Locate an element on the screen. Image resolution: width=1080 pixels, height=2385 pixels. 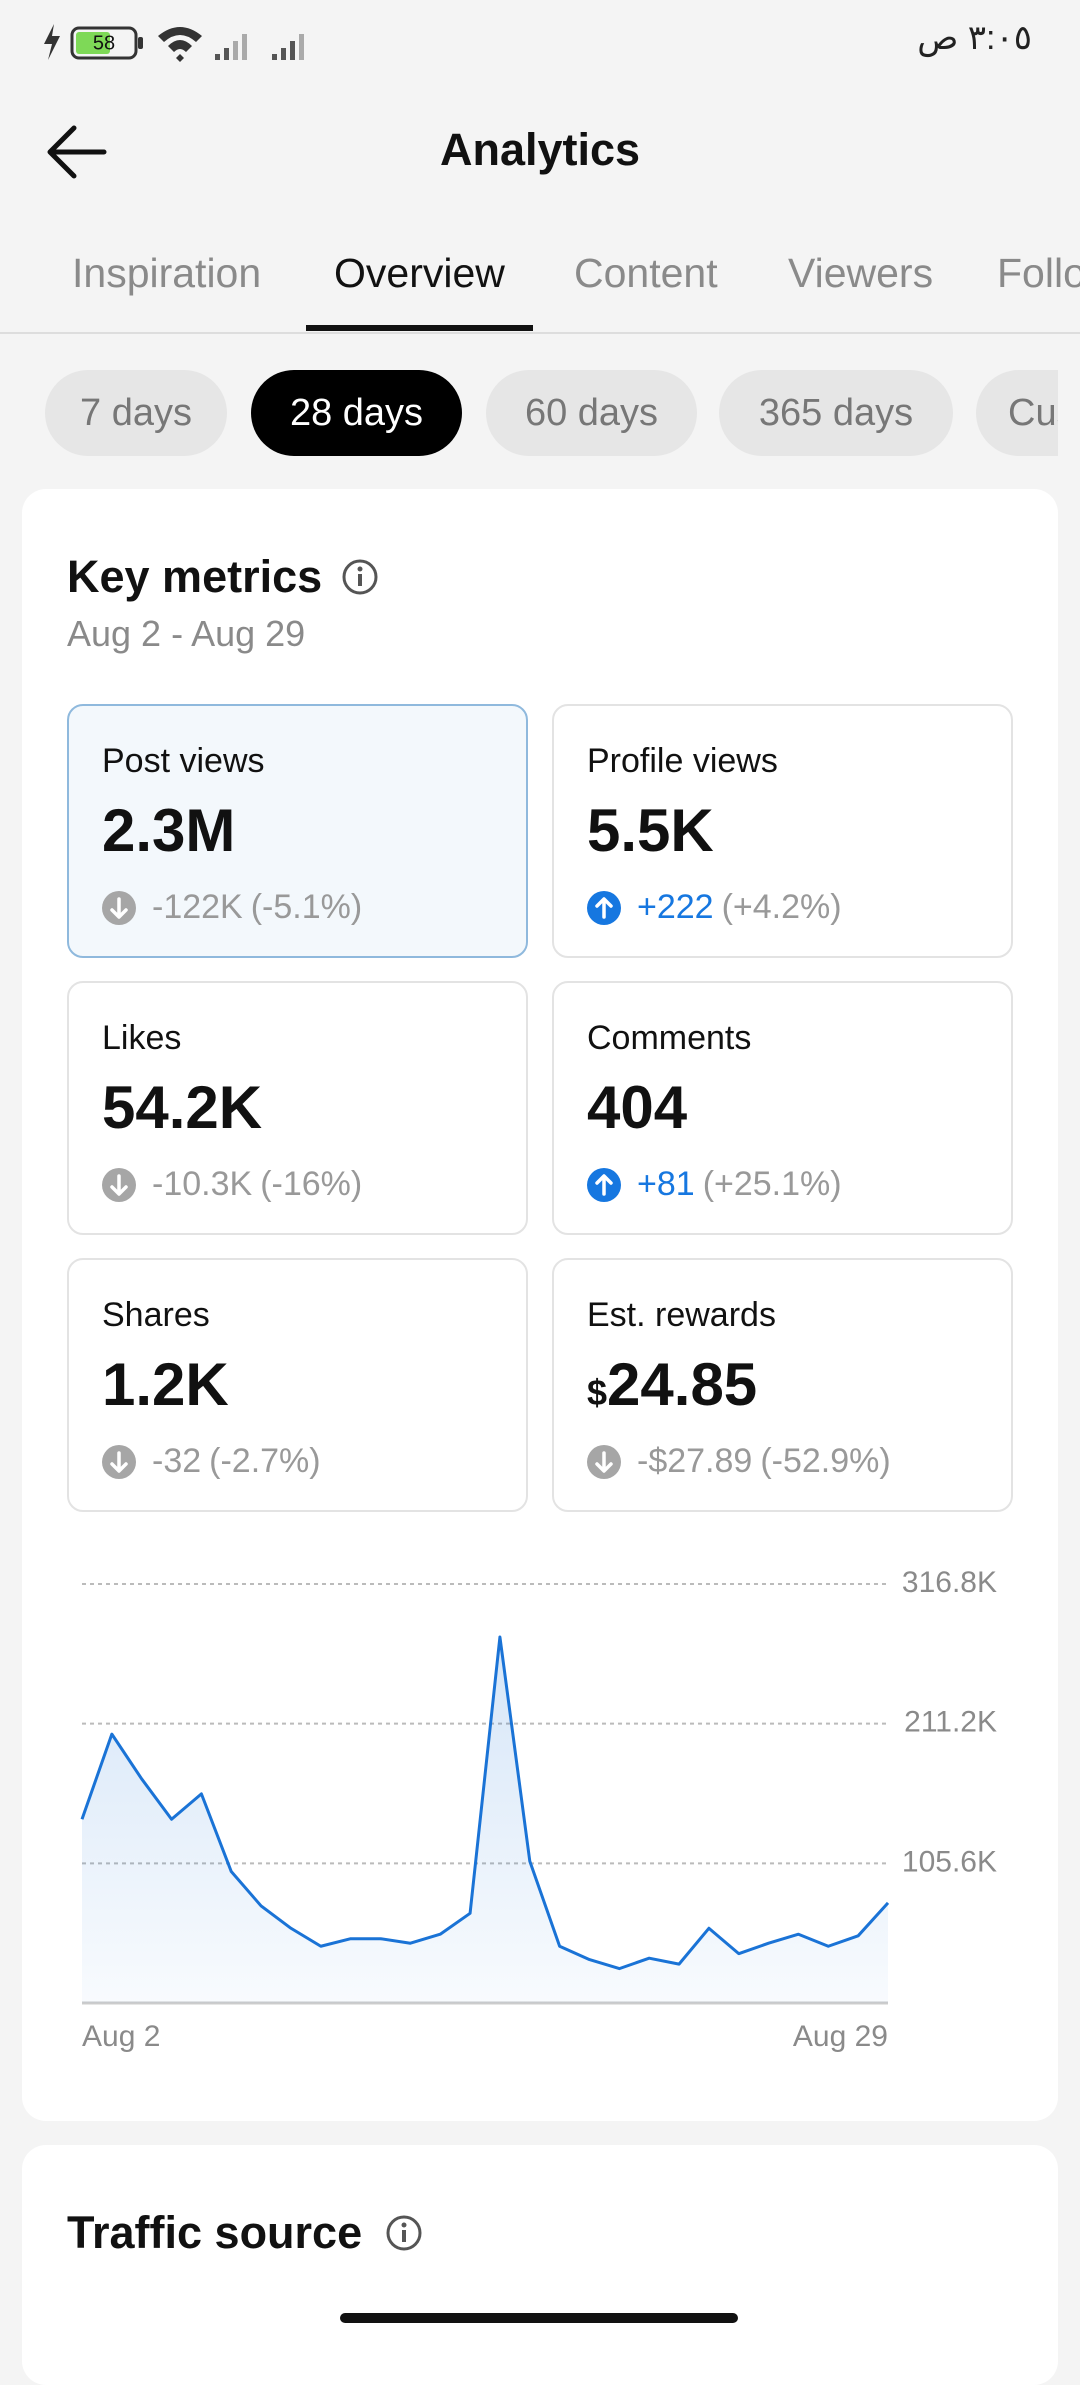
change: -122K is located at coordinates (197, 907).